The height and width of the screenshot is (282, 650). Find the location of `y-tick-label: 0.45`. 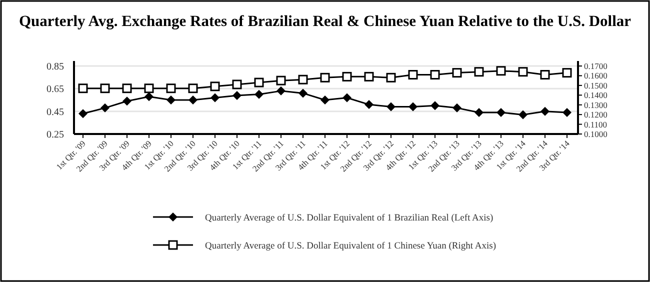

y-tick-label: 0.45 is located at coordinates (55, 112).